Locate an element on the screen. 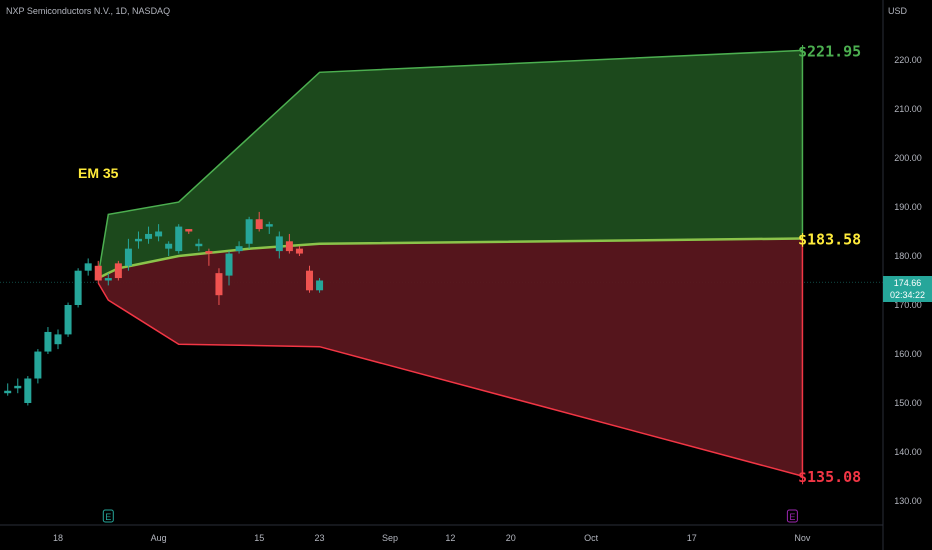 The height and width of the screenshot is (550, 932). x-tick-label: 23 is located at coordinates (320, 538).